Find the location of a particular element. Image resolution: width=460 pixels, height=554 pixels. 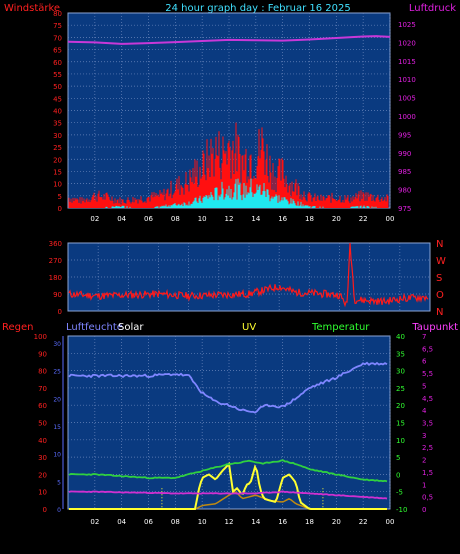

regen-tick-label: 0 is located at coordinates (45, 510).